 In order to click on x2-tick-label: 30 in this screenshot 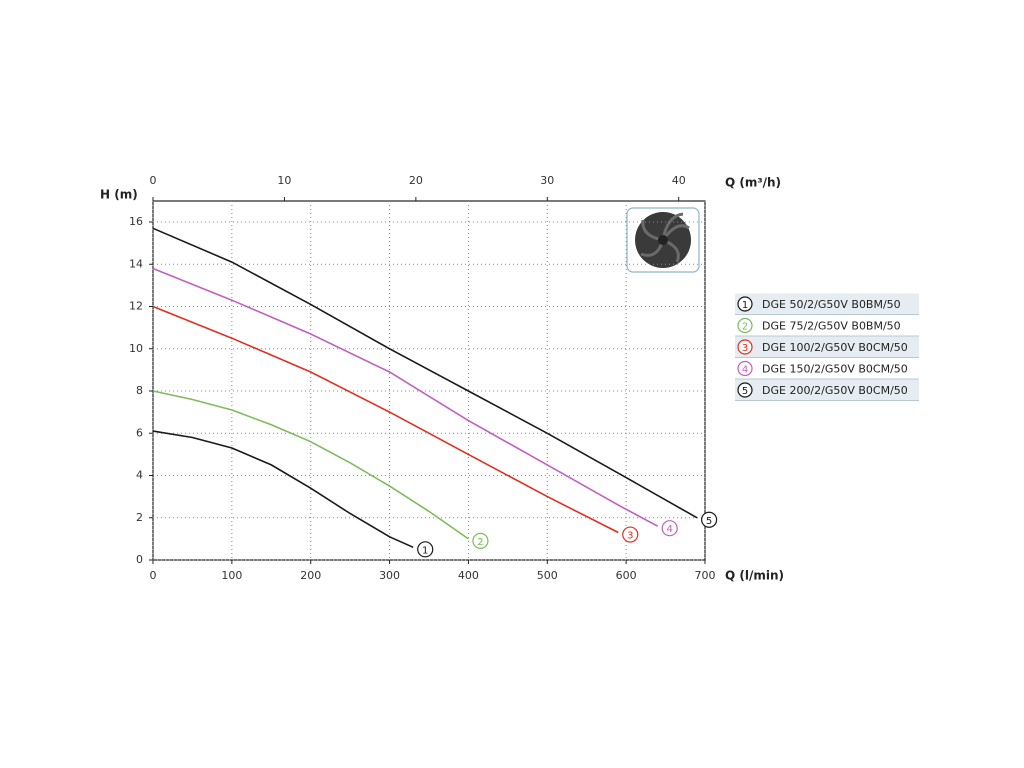, I will do `click(547, 180)`.